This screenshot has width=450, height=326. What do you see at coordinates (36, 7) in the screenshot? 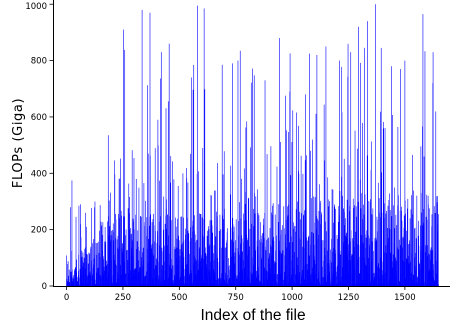
I see `y-tick-label: 1000` at bounding box center [36, 7].